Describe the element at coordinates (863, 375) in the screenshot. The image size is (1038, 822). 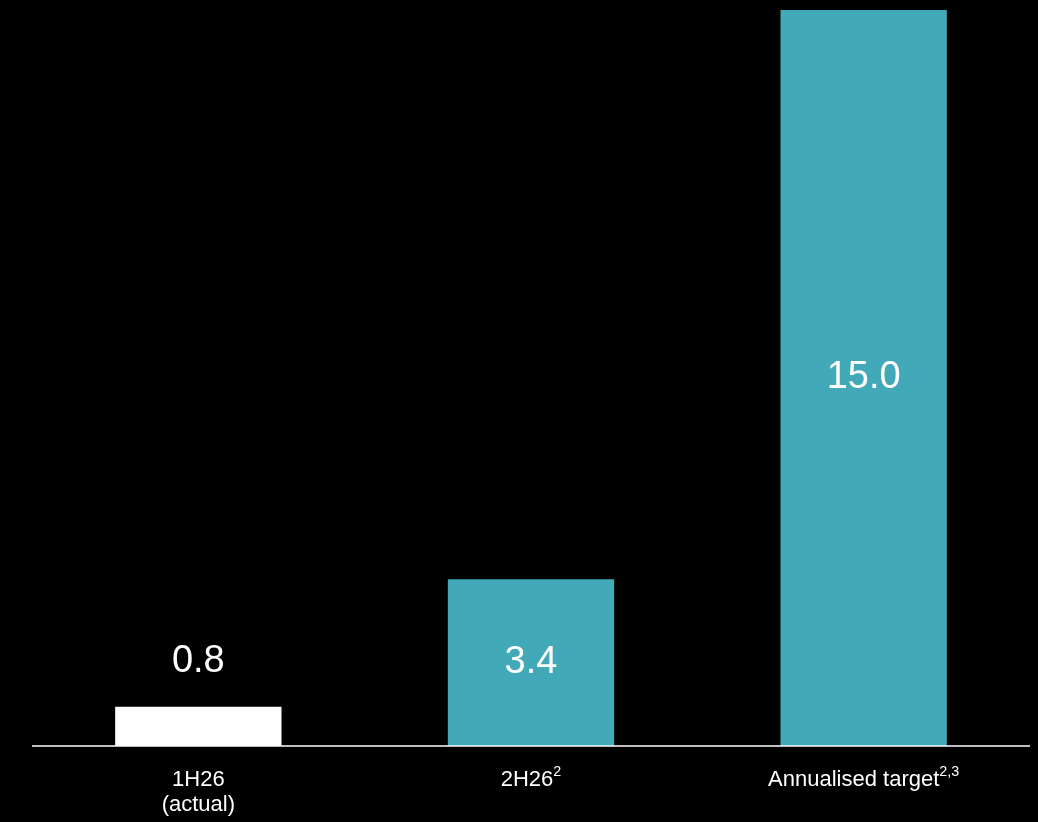
I see `data-label: 15.0` at that location.